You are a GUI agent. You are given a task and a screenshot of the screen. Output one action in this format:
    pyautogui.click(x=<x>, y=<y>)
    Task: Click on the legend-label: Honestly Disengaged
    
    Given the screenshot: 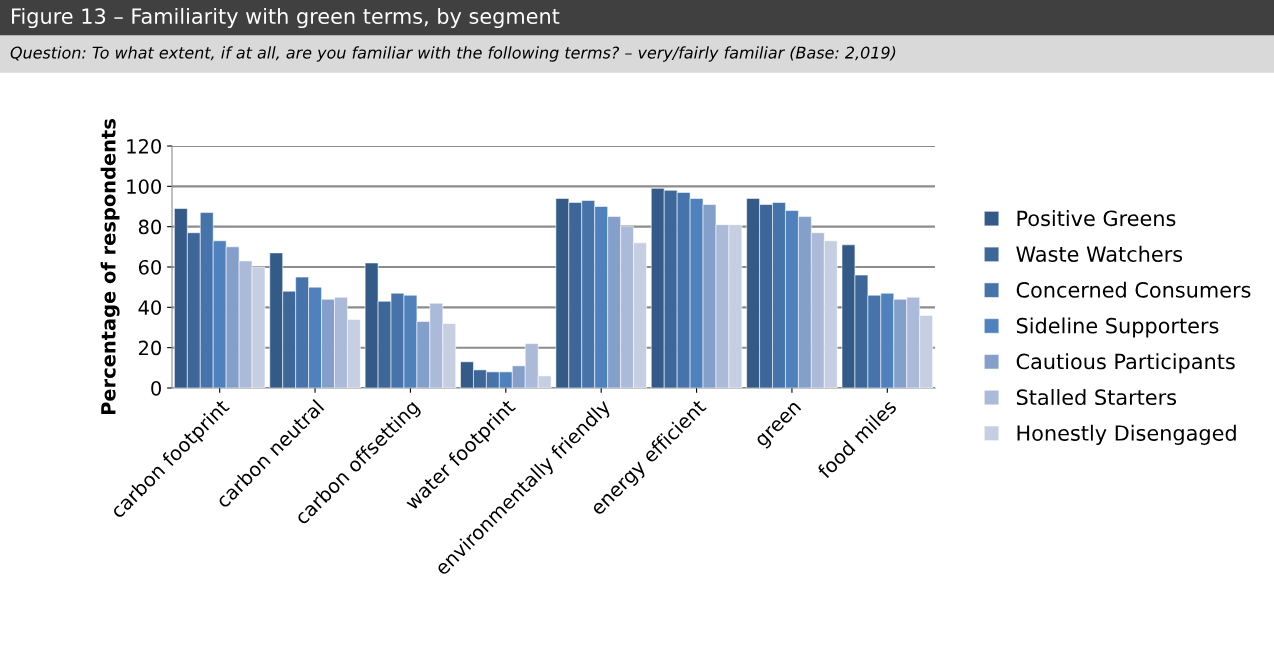 What is the action you would take?
    pyautogui.click(x=1126, y=434)
    